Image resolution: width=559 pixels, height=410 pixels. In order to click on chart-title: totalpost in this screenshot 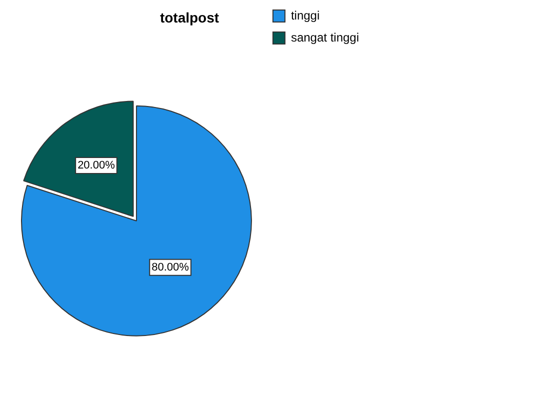, I will do `click(190, 17)`.